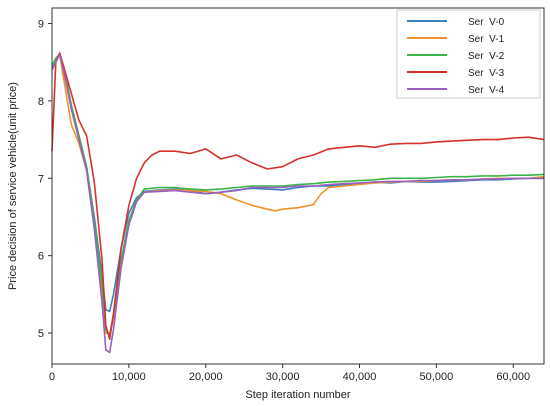 The height and width of the screenshot is (406, 550). What do you see at coordinates (513, 377) in the screenshot?
I see `x-tick-label: 60,000` at bounding box center [513, 377].